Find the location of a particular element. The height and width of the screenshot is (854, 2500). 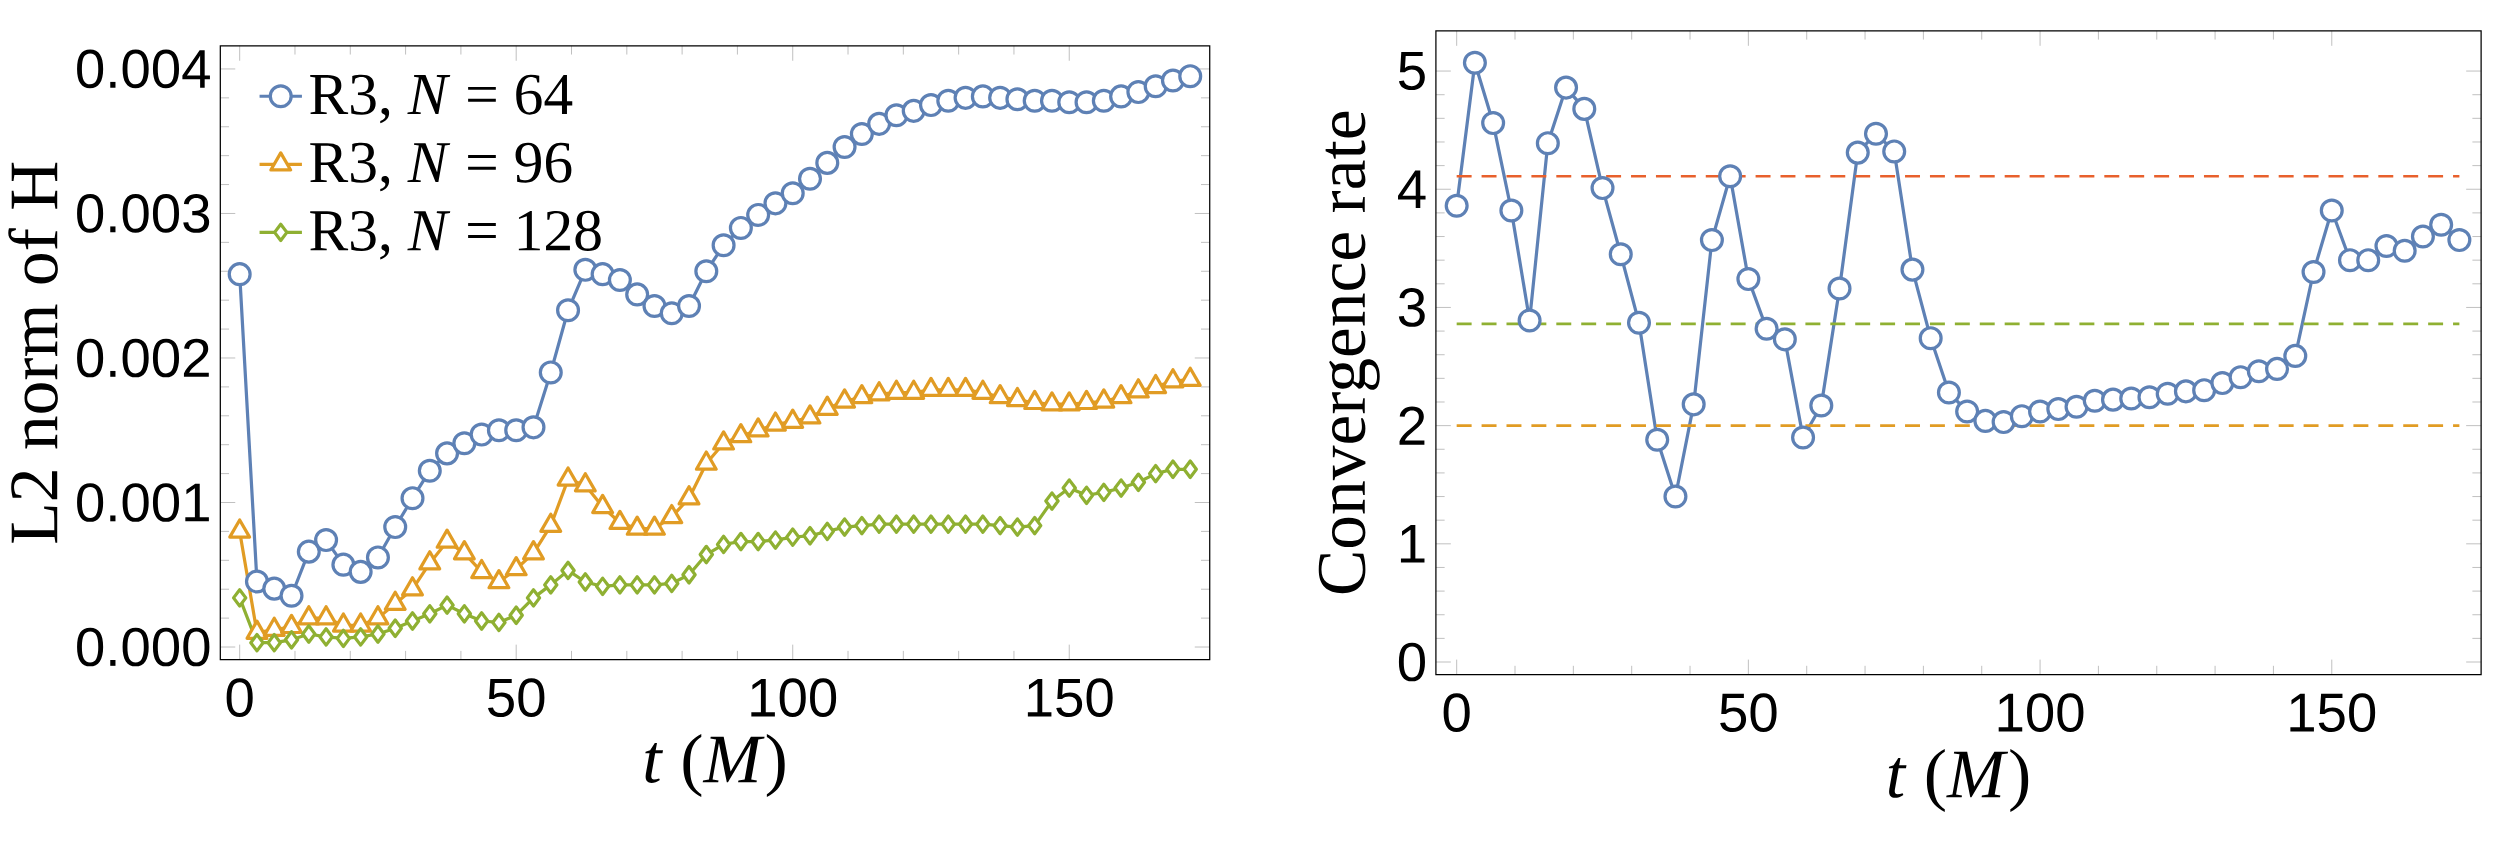

y-axis-title: L2 norm of H is located at coordinates (33, 352).